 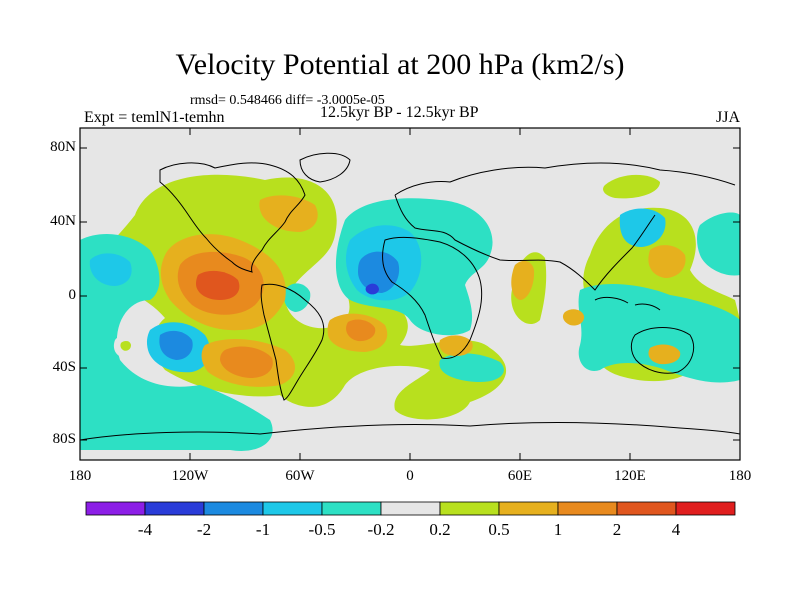 I want to click on colorbar-label: -2, so click(x=204, y=529).